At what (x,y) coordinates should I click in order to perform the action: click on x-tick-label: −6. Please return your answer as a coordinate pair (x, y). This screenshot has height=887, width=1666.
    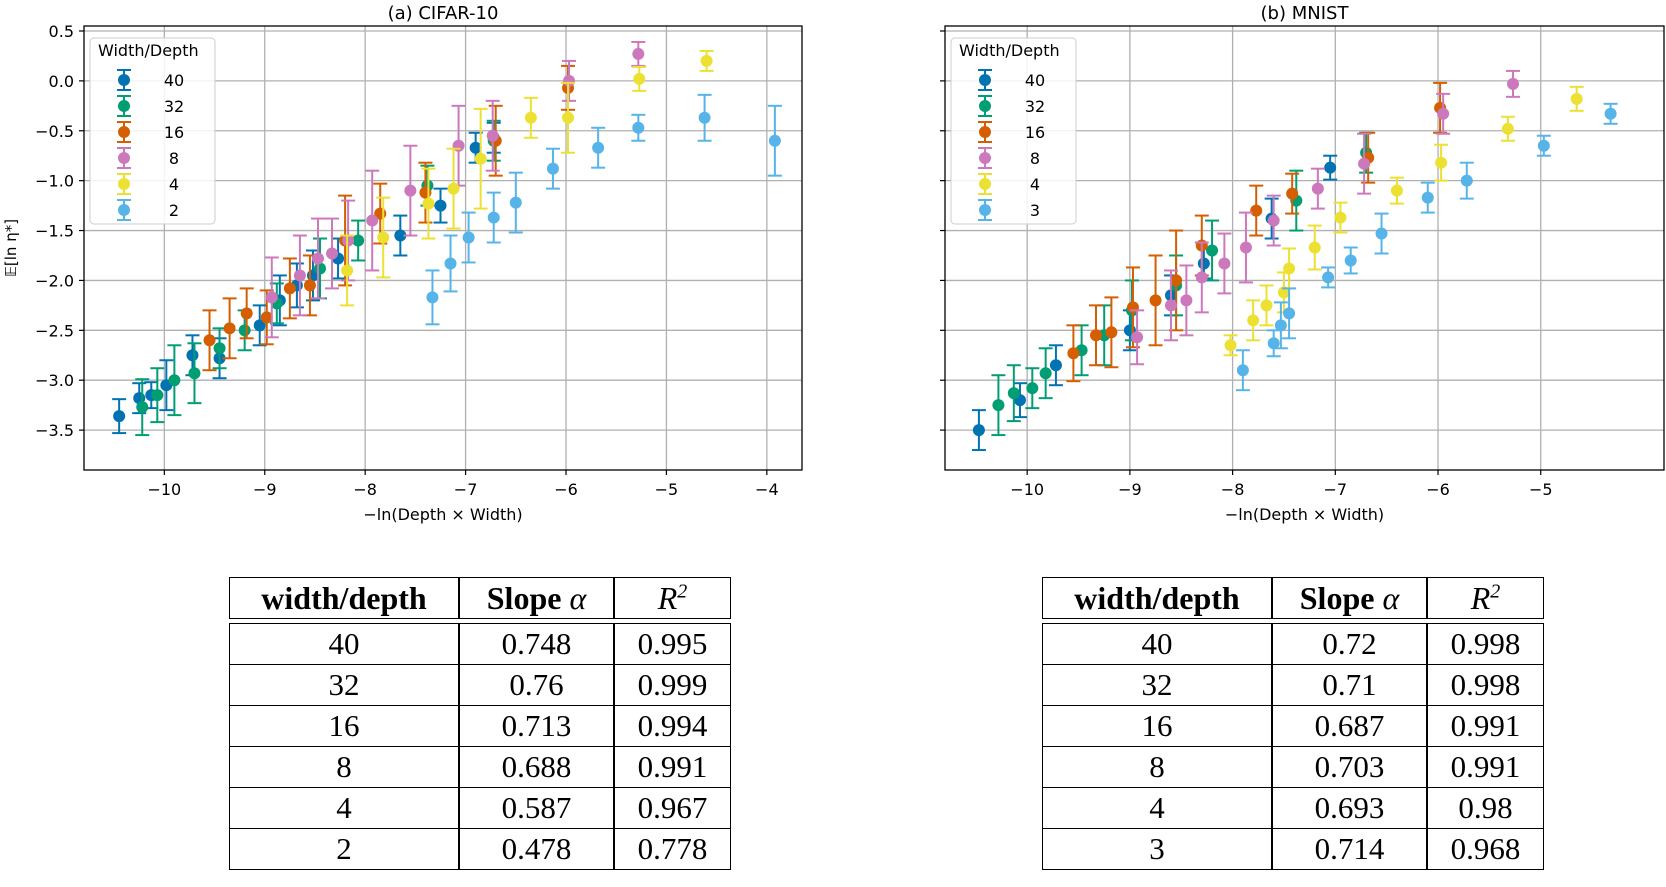
    Looking at the image, I should click on (566, 489).